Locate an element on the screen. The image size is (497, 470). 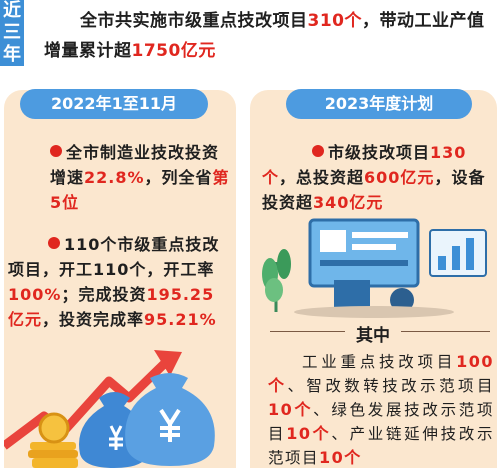
dashboard-screen-icon is located at coordinates (364, 253).